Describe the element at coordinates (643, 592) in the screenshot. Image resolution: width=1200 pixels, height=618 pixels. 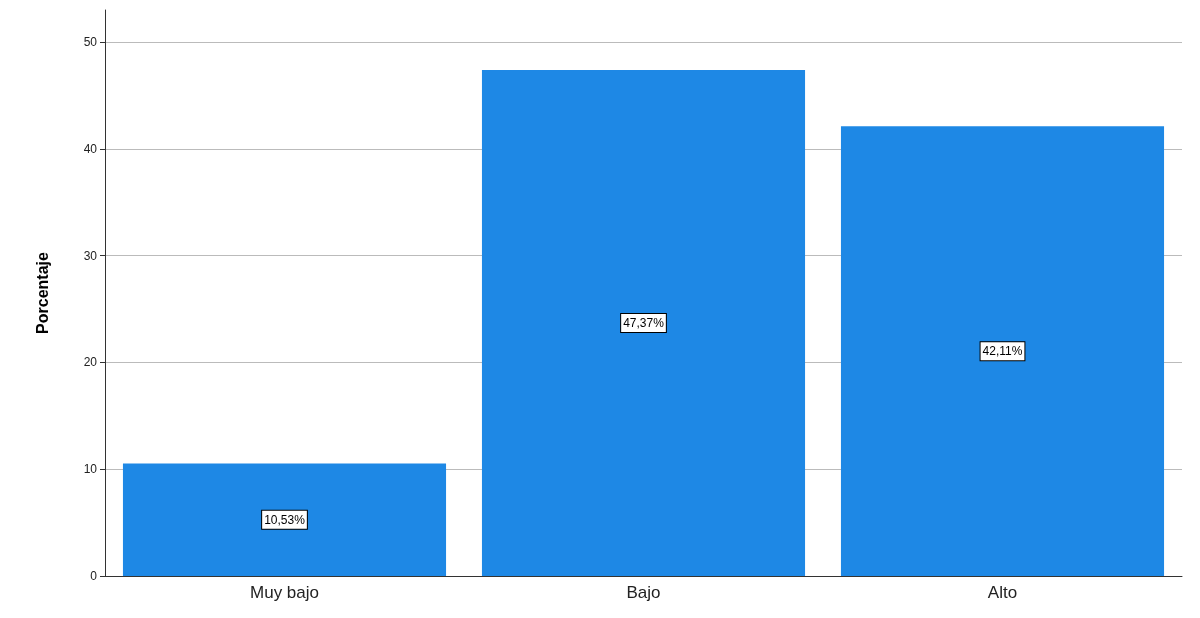
I see `x-tick-label: Bajo` at that location.